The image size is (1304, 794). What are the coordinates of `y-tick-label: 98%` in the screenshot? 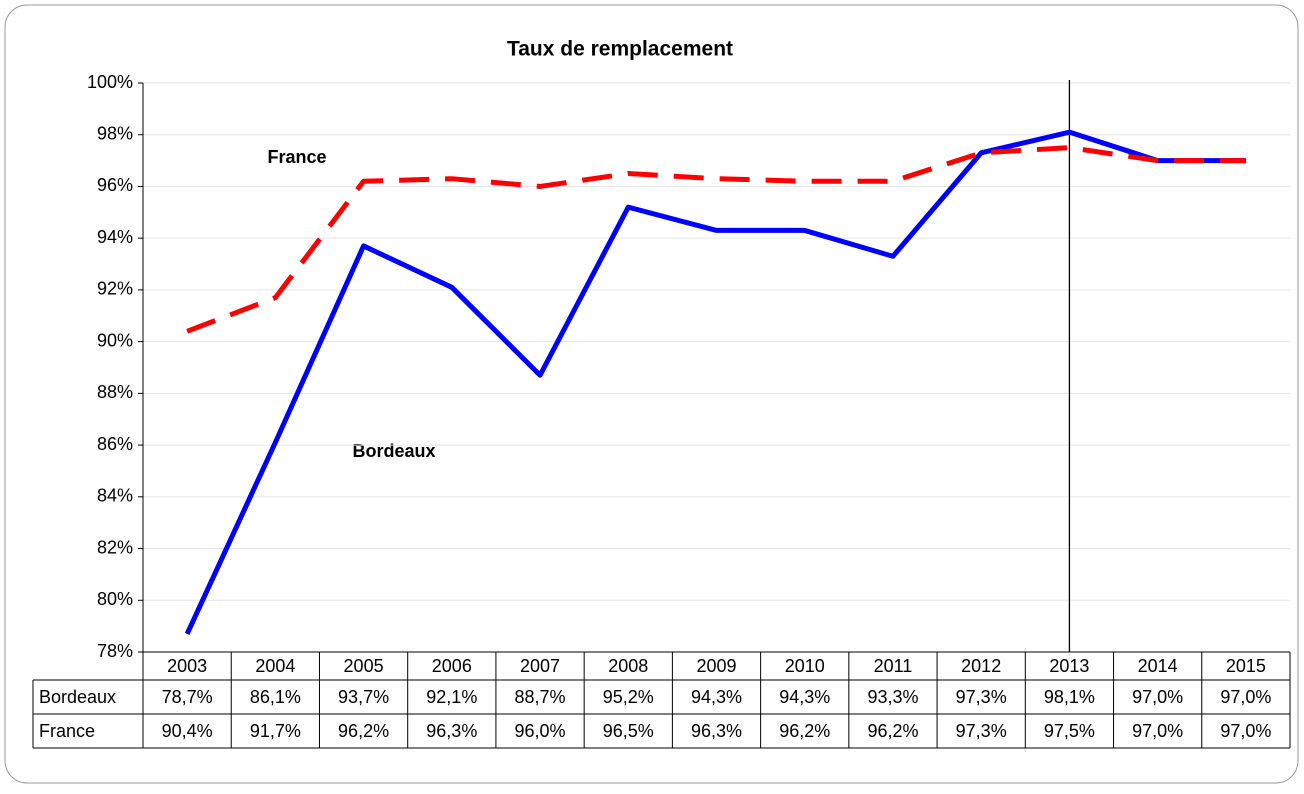 It's located at (115, 133).